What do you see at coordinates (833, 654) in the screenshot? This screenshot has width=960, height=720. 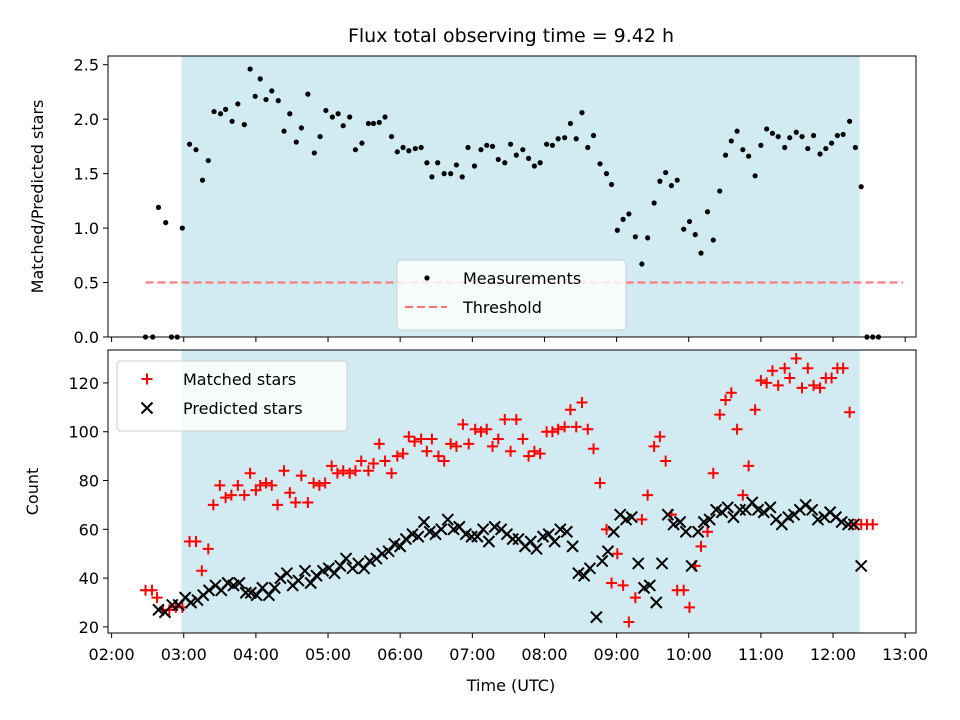 I see `x-tick-label: 12:00` at bounding box center [833, 654].